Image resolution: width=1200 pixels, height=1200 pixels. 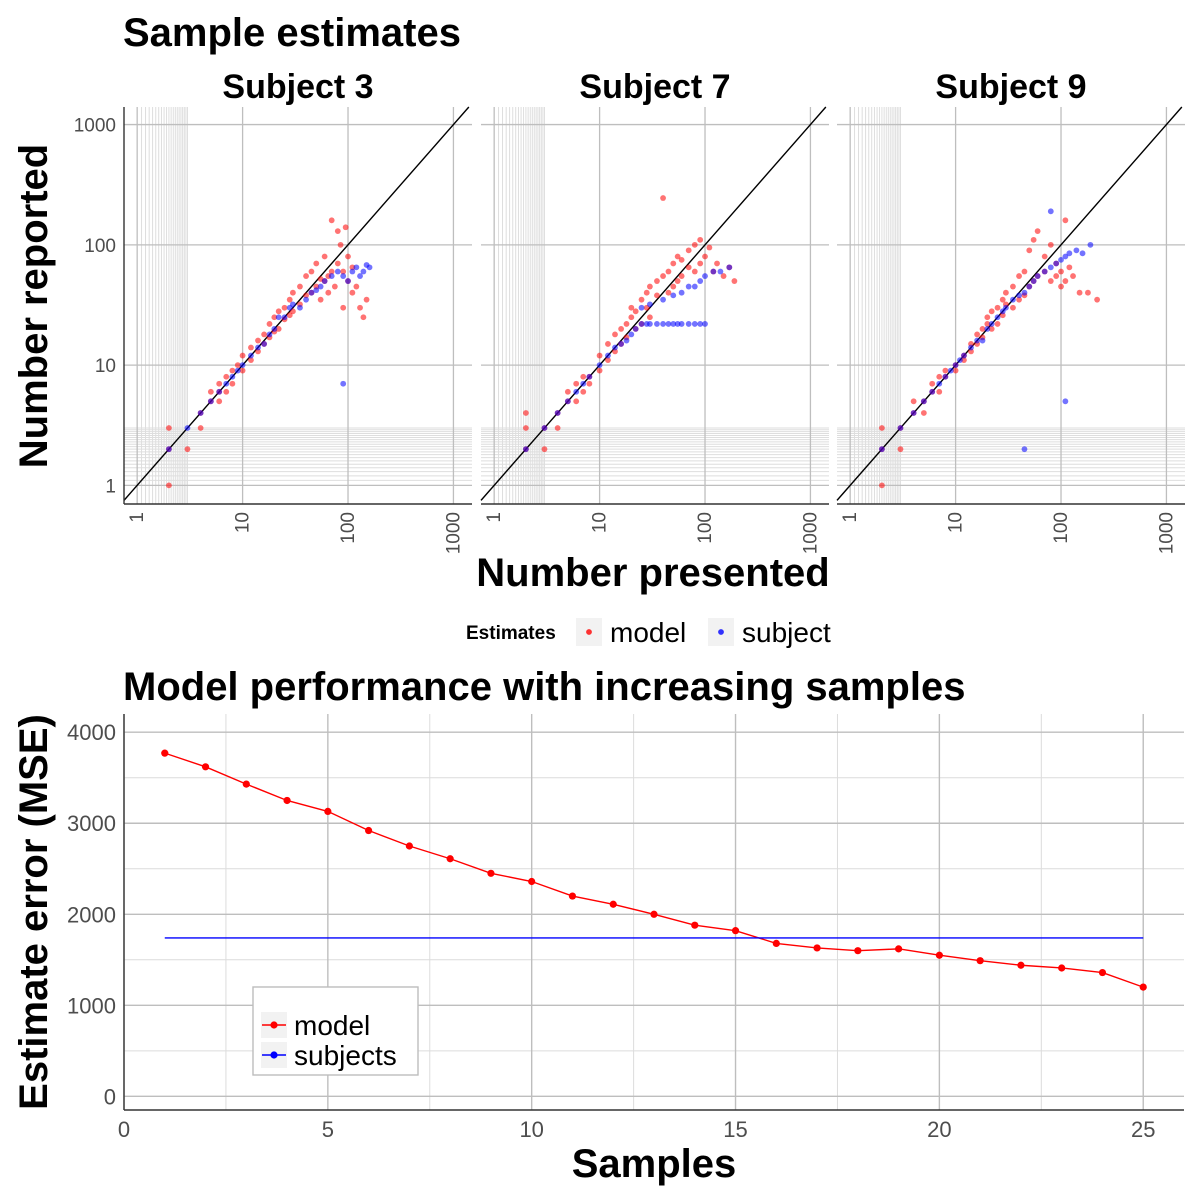 What do you see at coordinates (735, 1129) in the screenshot?
I see `x-tick-label: 15` at bounding box center [735, 1129].